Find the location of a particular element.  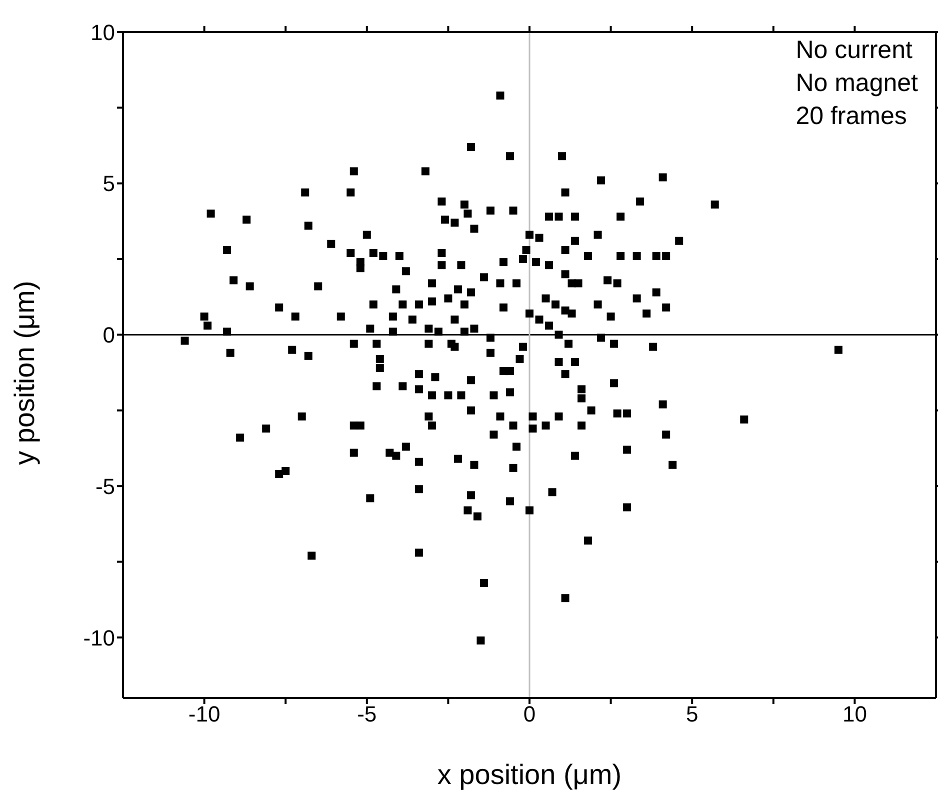

y-tick-label: 5 is located at coordinates (108, 183).